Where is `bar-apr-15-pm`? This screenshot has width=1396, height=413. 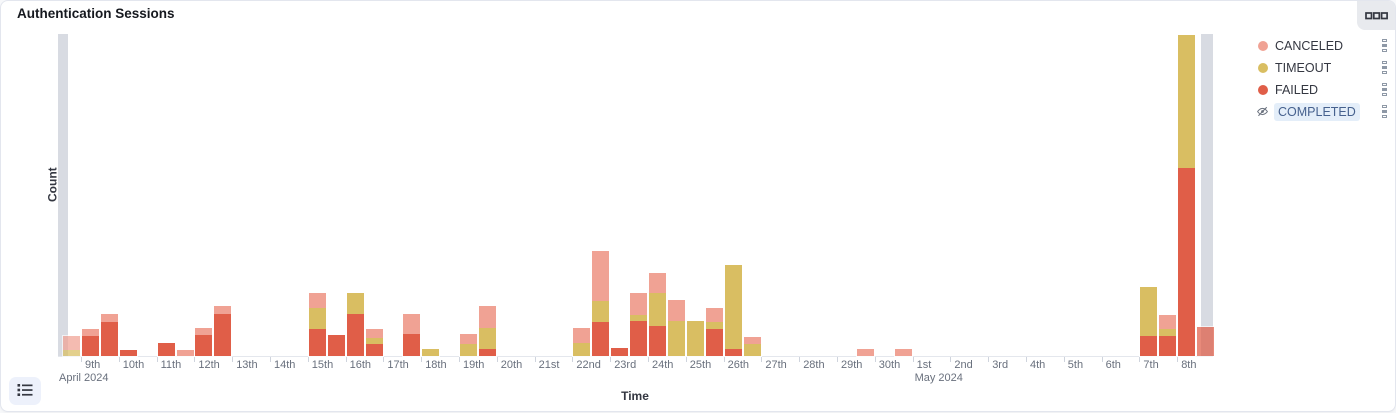
bar-apr-15-pm is located at coordinates (336, 345).